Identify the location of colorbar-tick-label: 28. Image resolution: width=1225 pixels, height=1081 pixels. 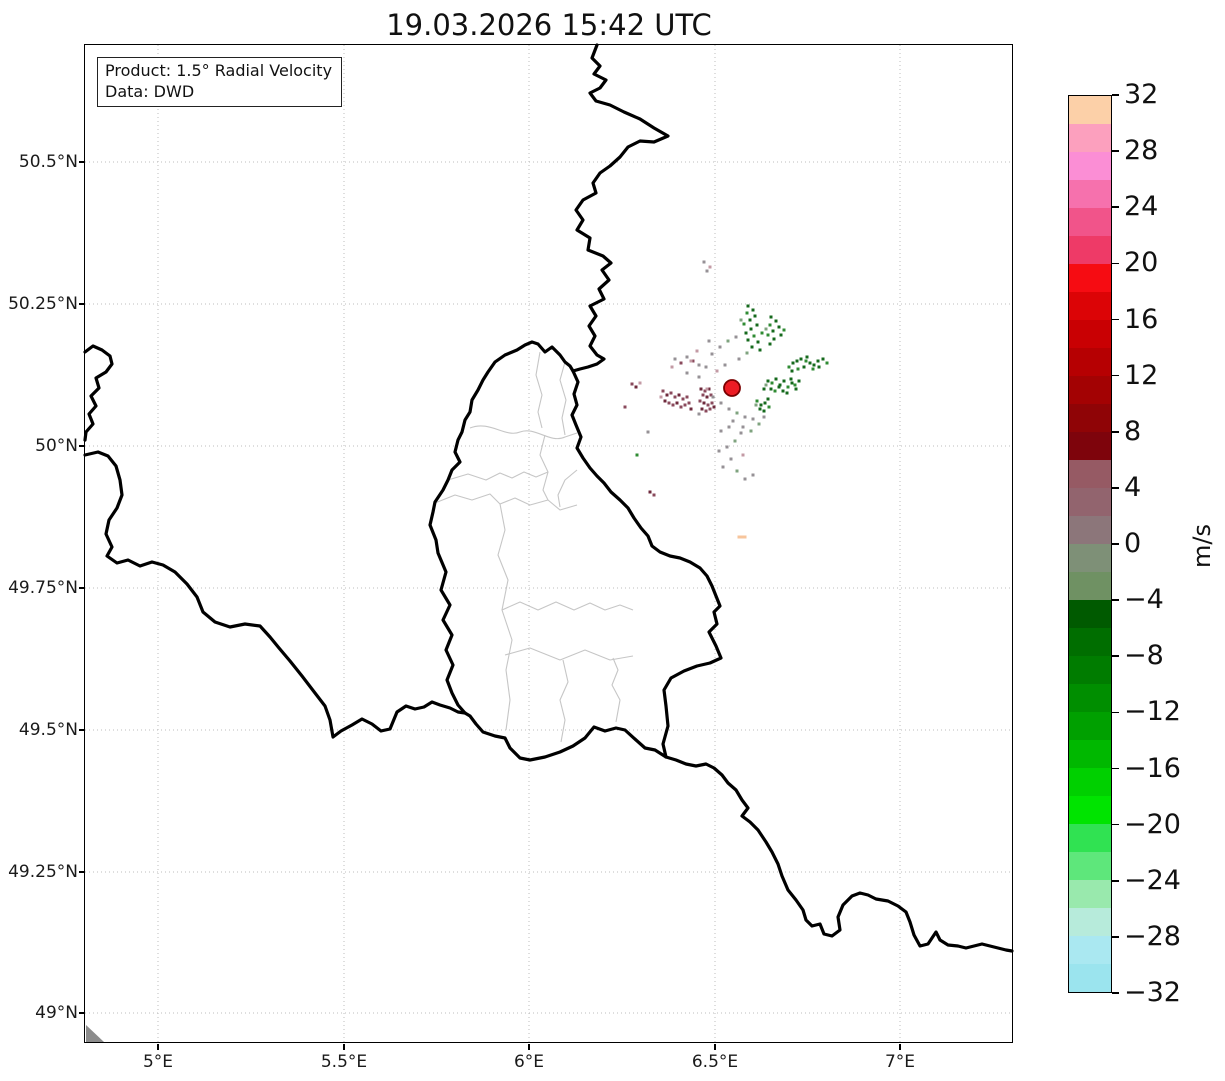
(1141, 151).